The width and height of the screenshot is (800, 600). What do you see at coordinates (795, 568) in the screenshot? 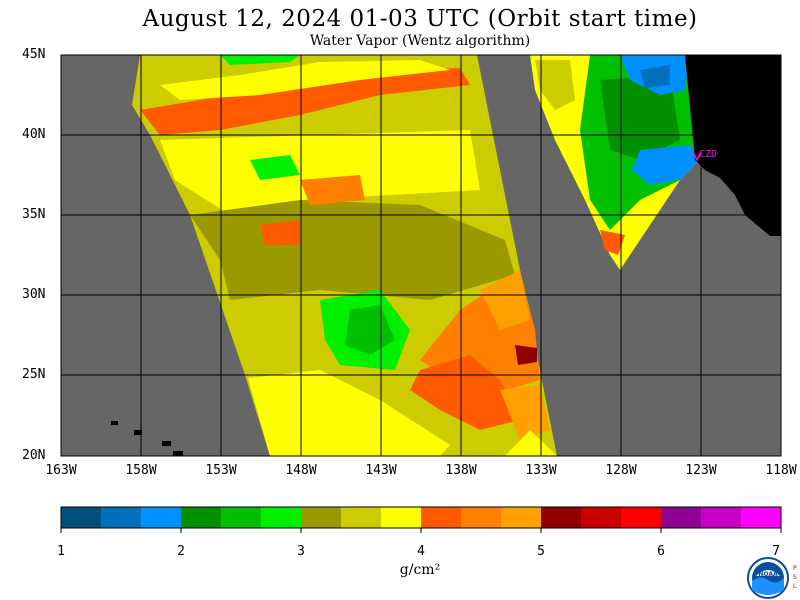
I see `psl-text: P` at bounding box center [795, 568].